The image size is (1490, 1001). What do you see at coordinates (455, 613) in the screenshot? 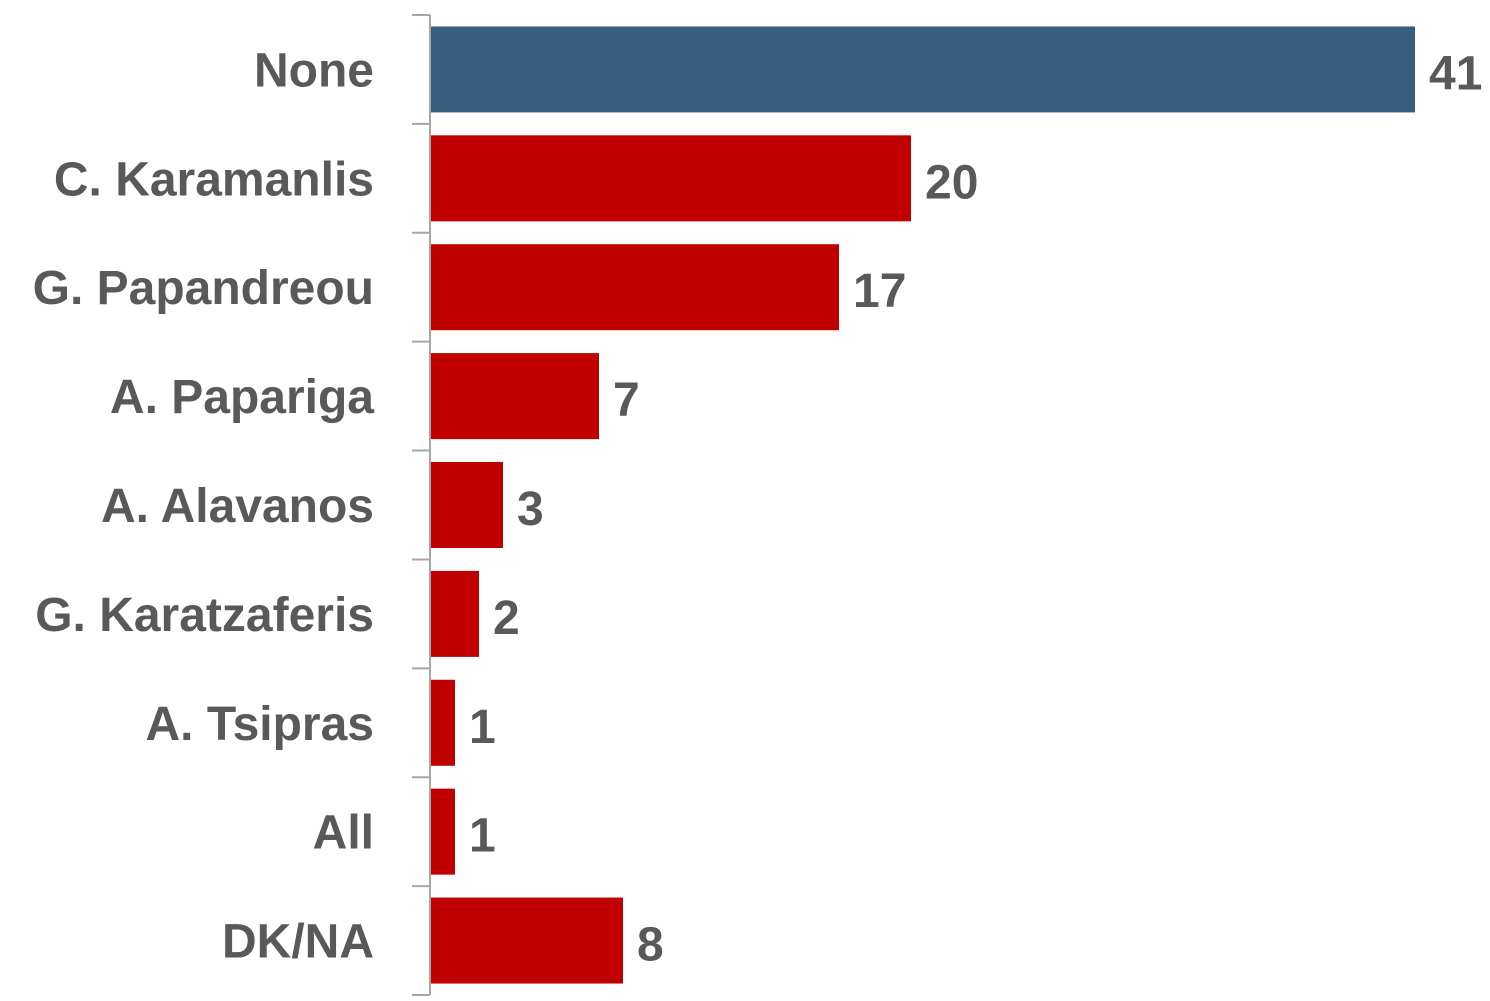
I see `bar-g-karatzaferis` at bounding box center [455, 613].